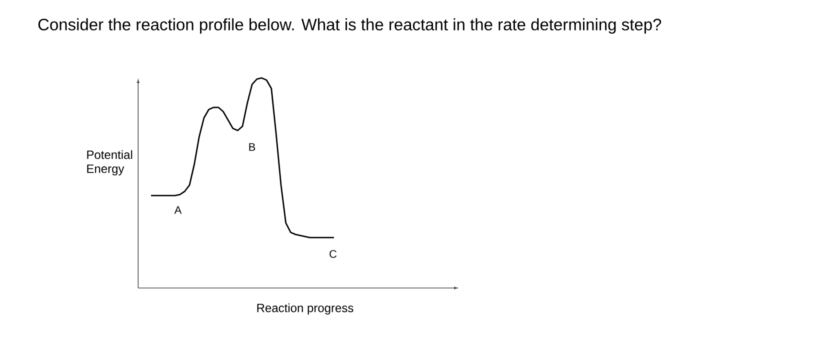 Image resolution: width=826 pixels, height=342 pixels. What do you see at coordinates (109, 163) in the screenshot?
I see `y-axis-title: Potential Energy` at bounding box center [109, 163].